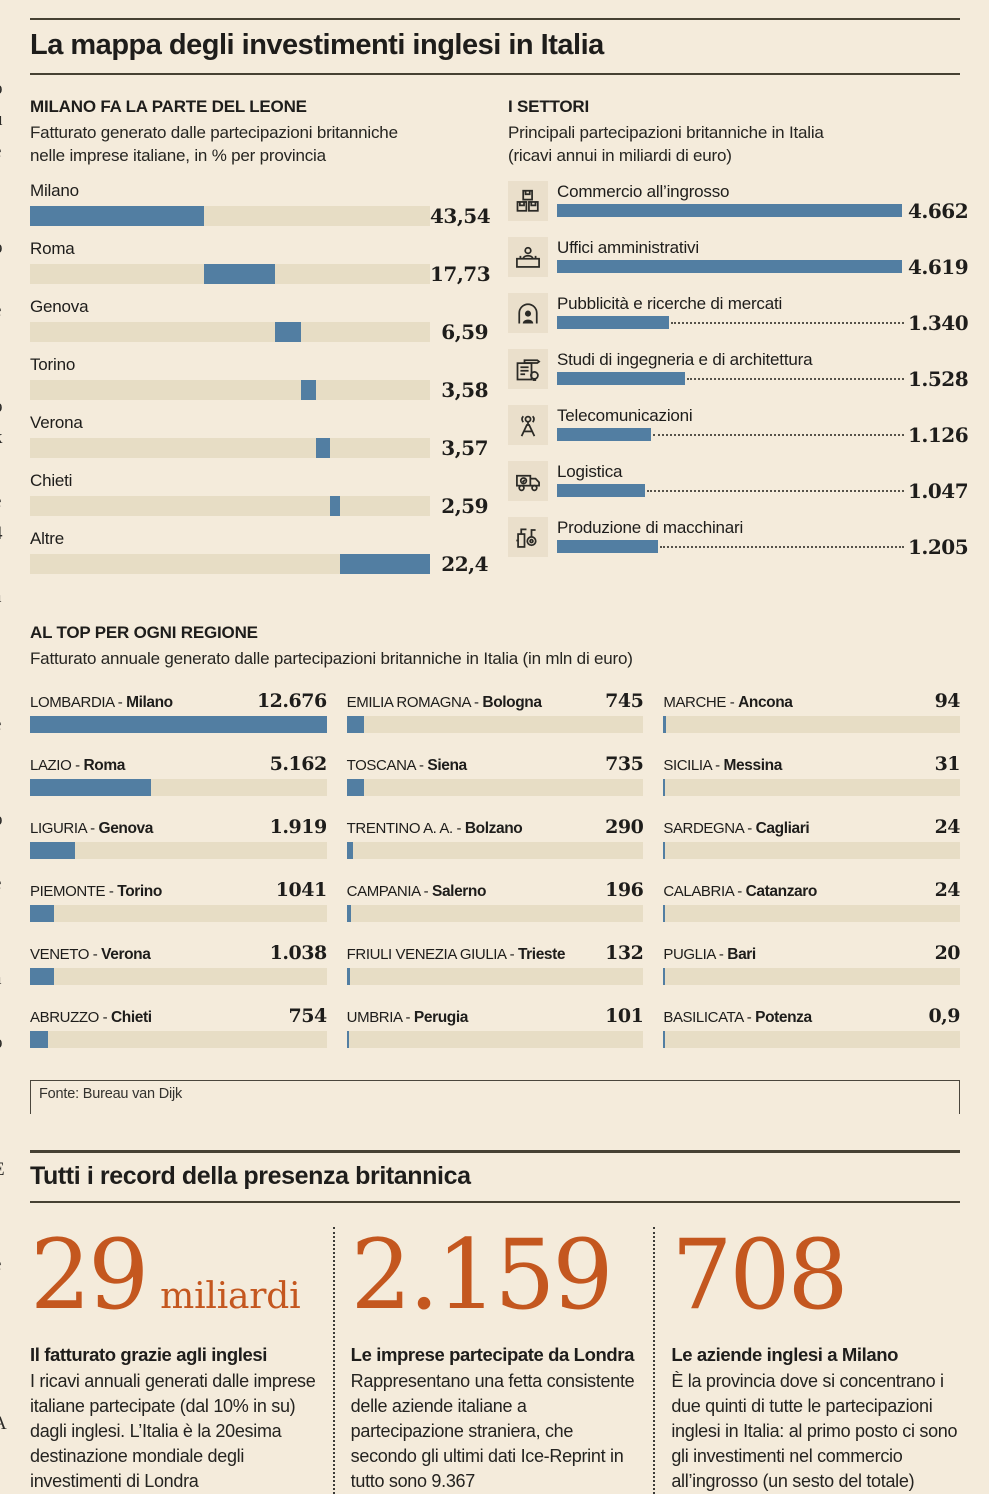 Image resolution: width=989 pixels, height=1494 pixels. I want to click on province-row: Genova 6,59, so click(259, 320).